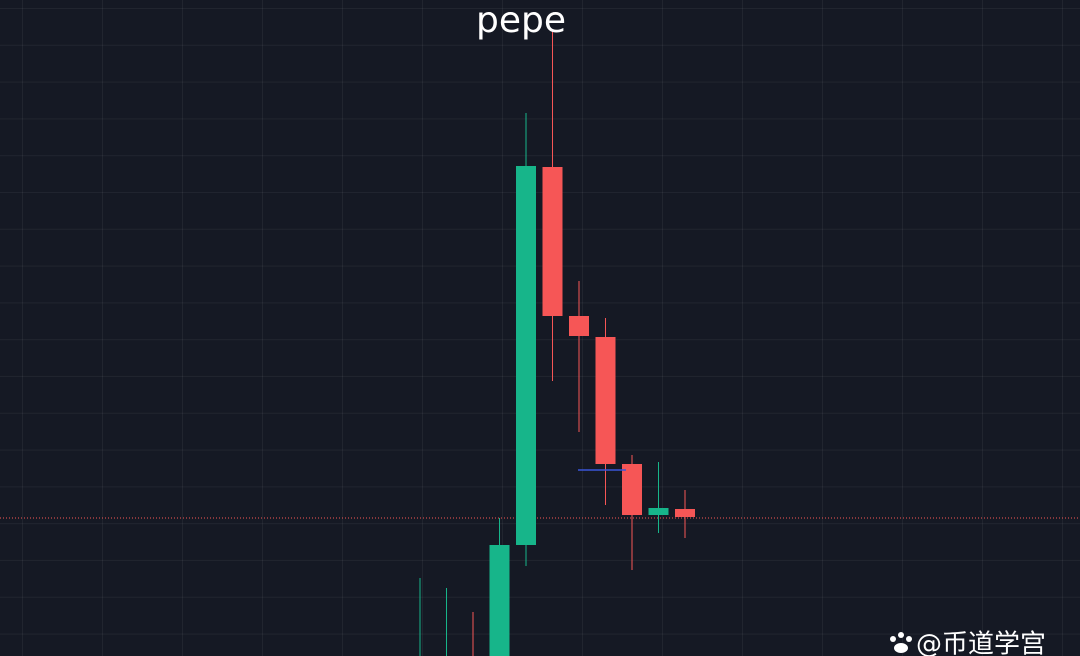 Image resolution: width=1080 pixels, height=656 pixels. What do you see at coordinates (901, 642) in the screenshot?
I see `watermark-icon` at bounding box center [901, 642].